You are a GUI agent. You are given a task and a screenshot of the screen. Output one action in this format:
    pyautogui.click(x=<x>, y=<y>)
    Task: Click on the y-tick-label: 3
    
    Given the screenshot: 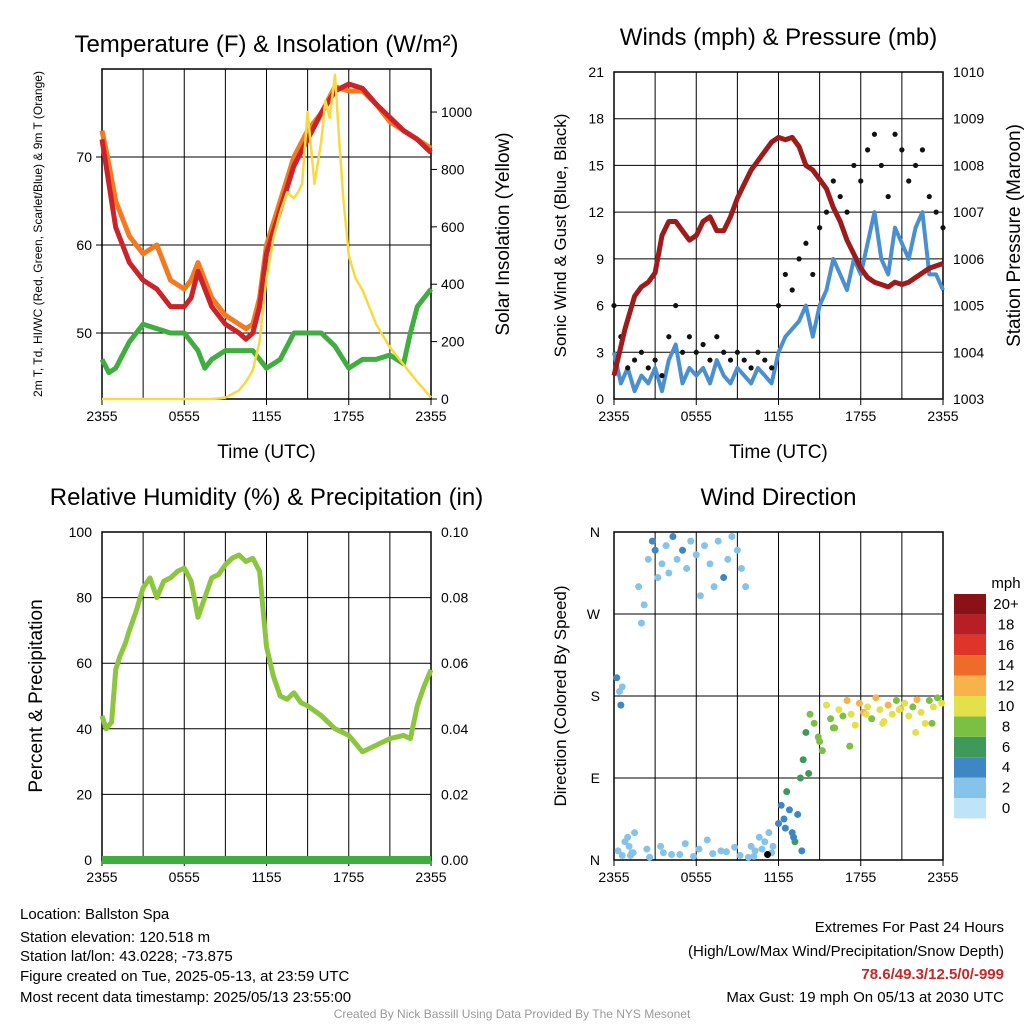 What is the action you would take?
    pyautogui.click(x=600, y=352)
    